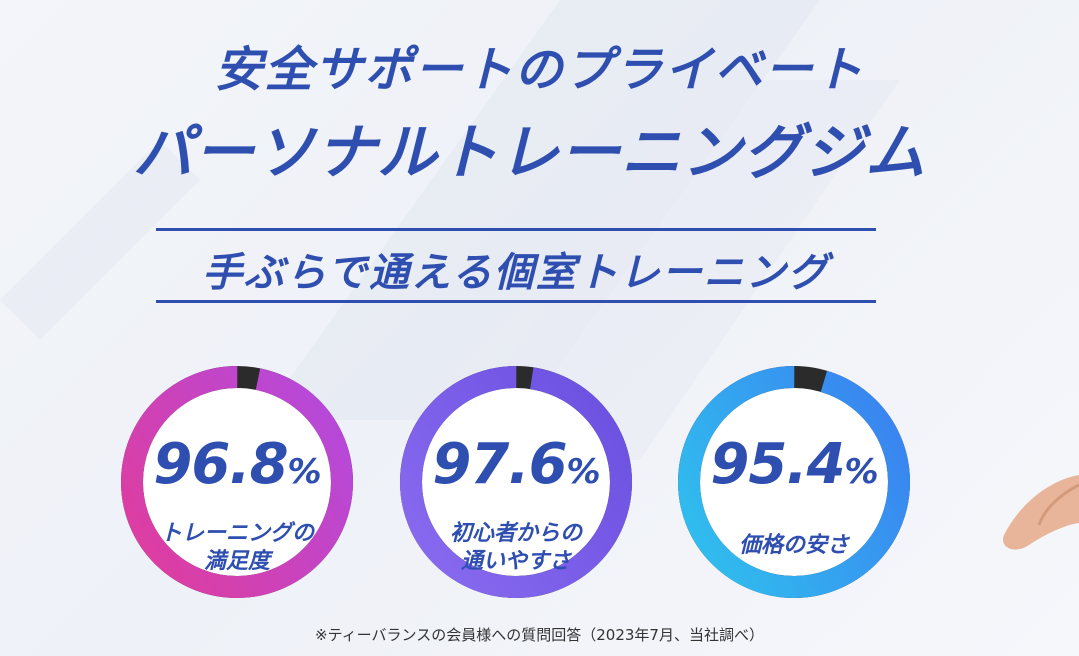  What do you see at coordinates (539, 70) in the screenshot?
I see `title-line-1: 安全サポートのプライベート` at bounding box center [539, 70].